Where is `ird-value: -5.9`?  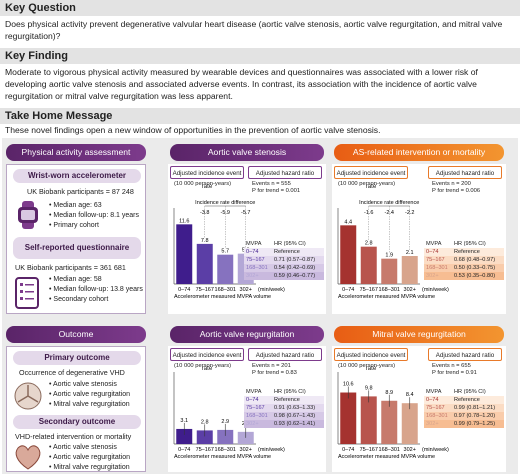 ird-value: -5.9 is located at coordinates (225, 213).